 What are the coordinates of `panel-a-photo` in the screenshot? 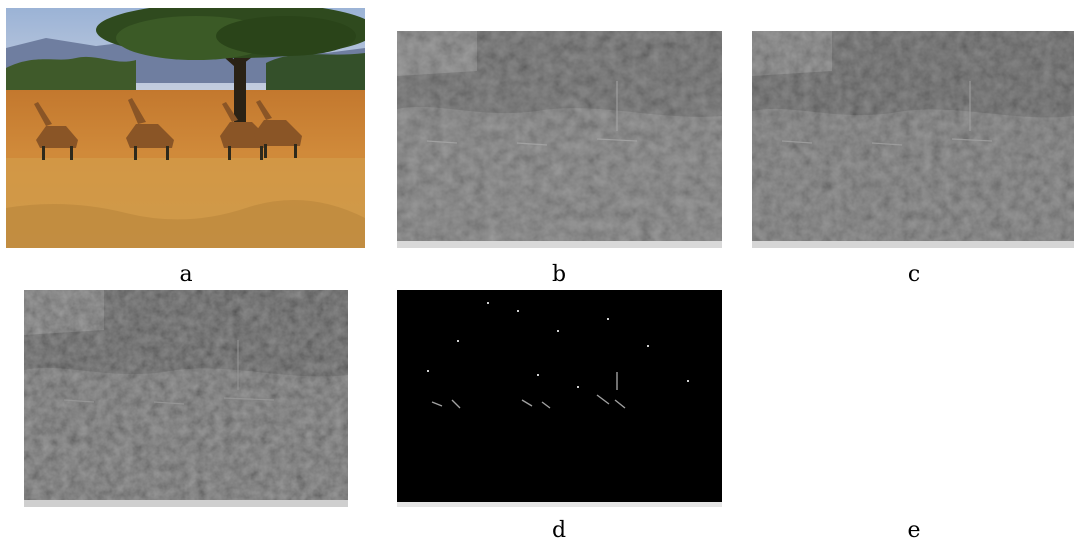 It's located at (185, 128).